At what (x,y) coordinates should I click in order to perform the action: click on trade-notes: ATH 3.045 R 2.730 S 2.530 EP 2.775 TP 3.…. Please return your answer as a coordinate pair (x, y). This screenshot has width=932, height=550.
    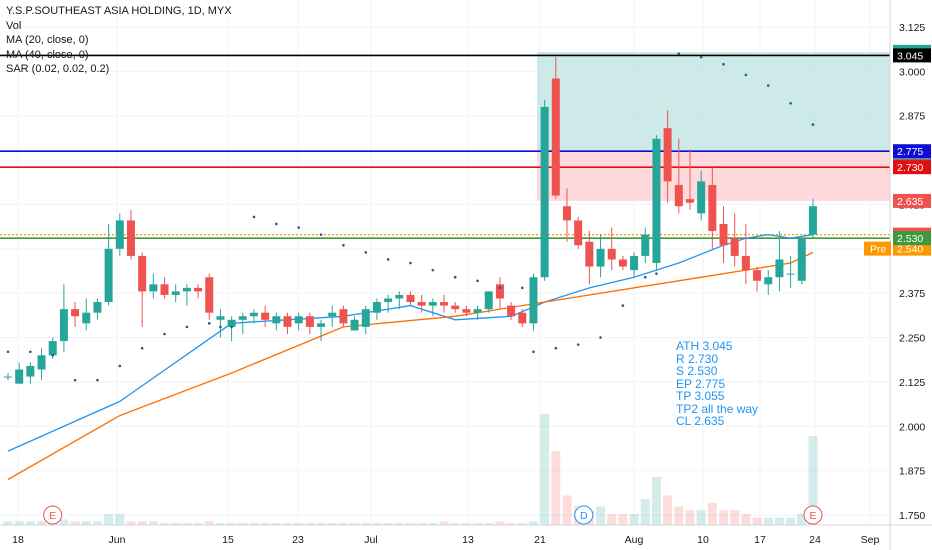
    Looking at the image, I should click on (717, 384).